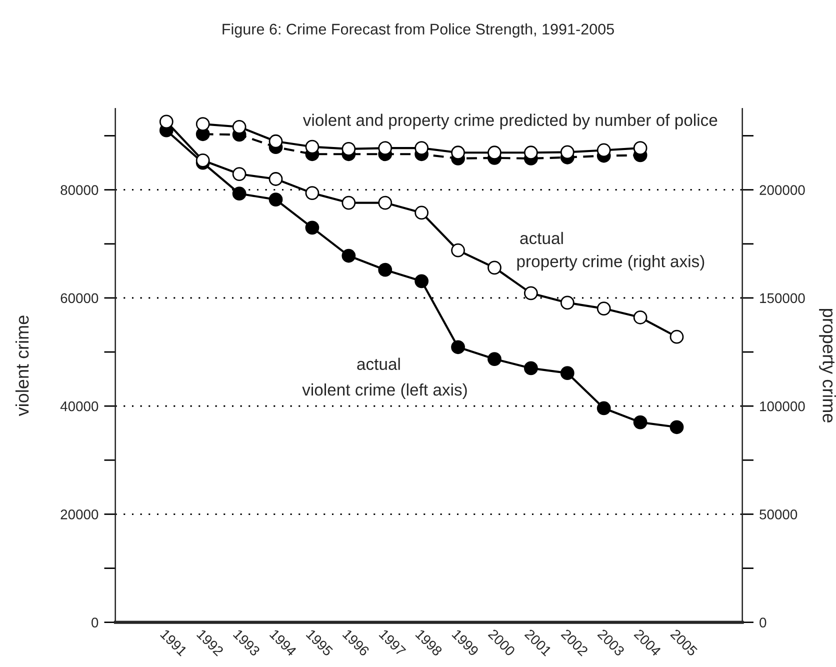  I want to click on y2-tick-label: 100000, so click(782, 406).